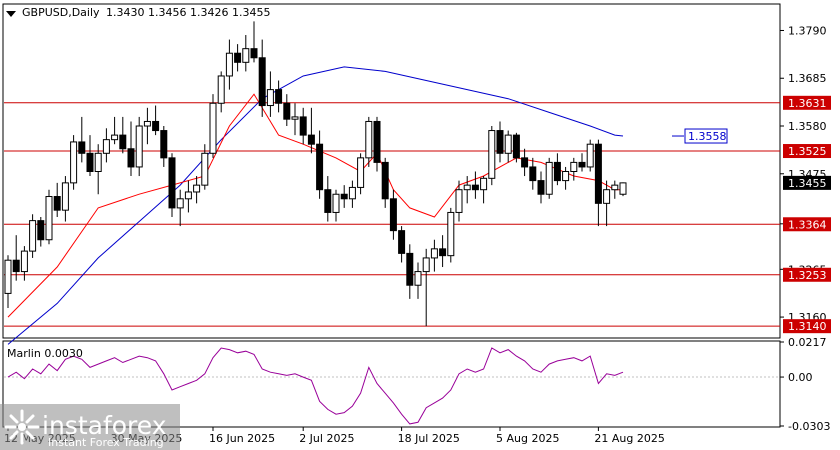 This screenshot has width=840, height=450. What do you see at coordinates (61, 12) in the screenshot?
I see `symbol-label: GBPUSD,Daily` at bounding box center [61, 12].